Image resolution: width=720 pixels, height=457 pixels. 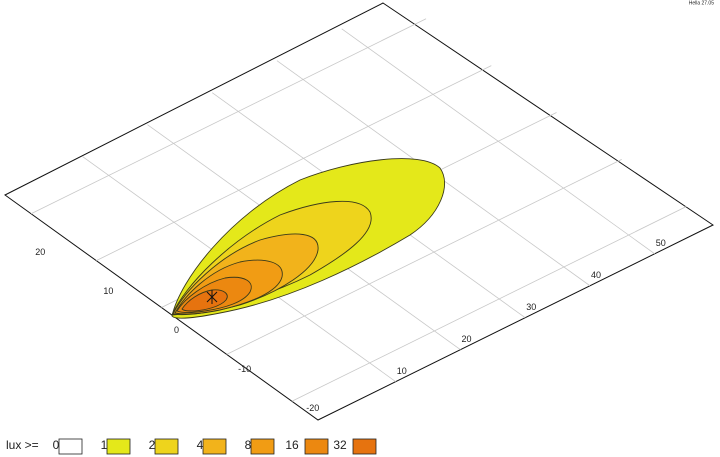 What do you see at coordinates (244, 369) in the screenshot?
I see `y-tick-label: -10` at bounding box center [244, 369].